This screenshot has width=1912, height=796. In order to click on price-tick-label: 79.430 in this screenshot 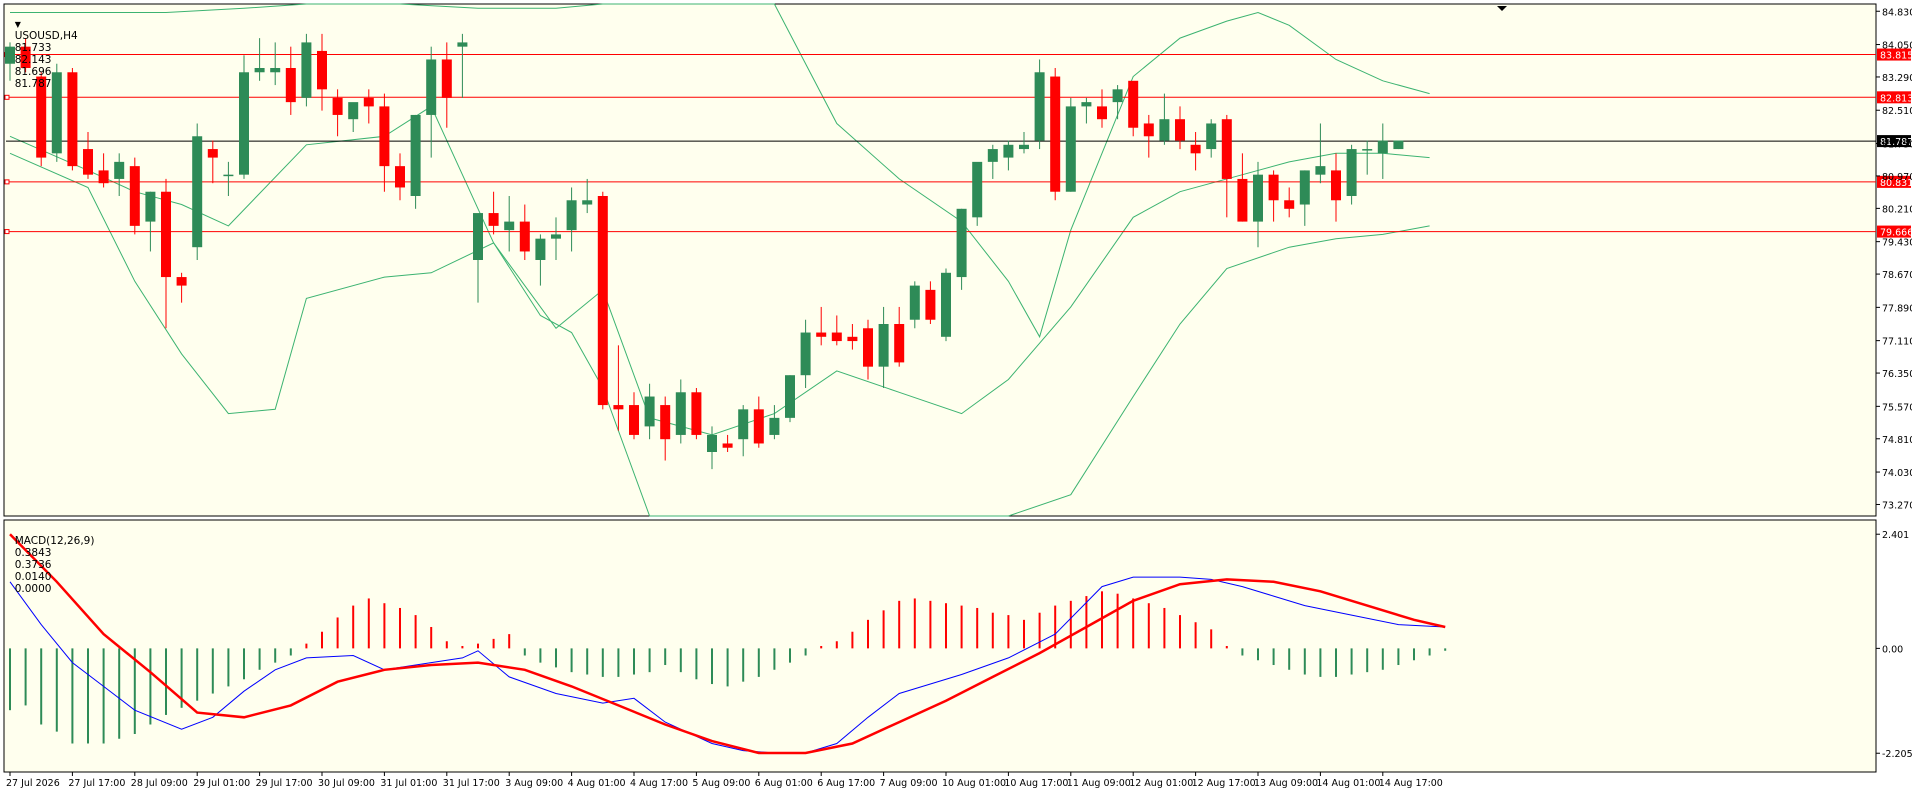, I will do `click(1897, 243)`.